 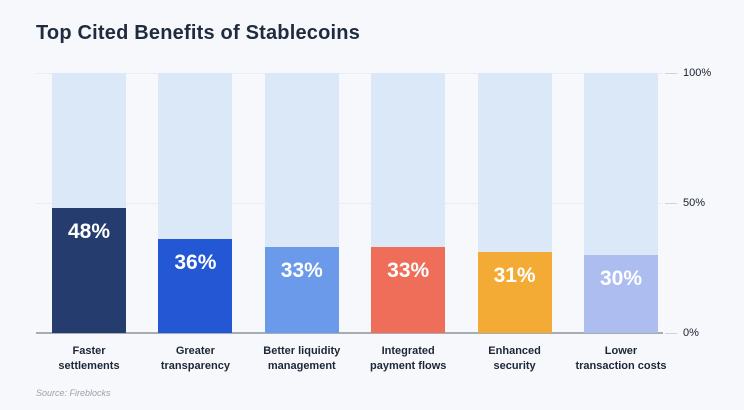 What do you see at coordinates (301, 290) in the screenshot?
I see `bar-better-liquidity-management: 33%` at bounding box center [301, 290].